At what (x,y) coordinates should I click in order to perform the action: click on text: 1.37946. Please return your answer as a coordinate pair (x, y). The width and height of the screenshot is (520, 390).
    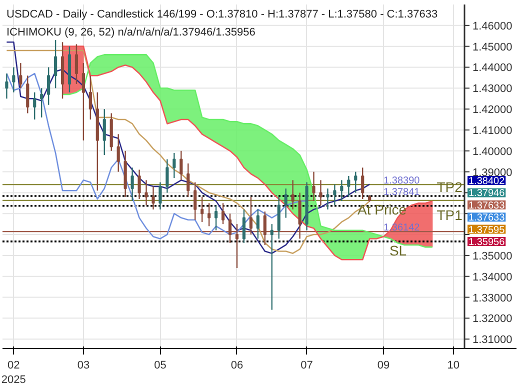
    Looking at the image, I should click on (487, 194).